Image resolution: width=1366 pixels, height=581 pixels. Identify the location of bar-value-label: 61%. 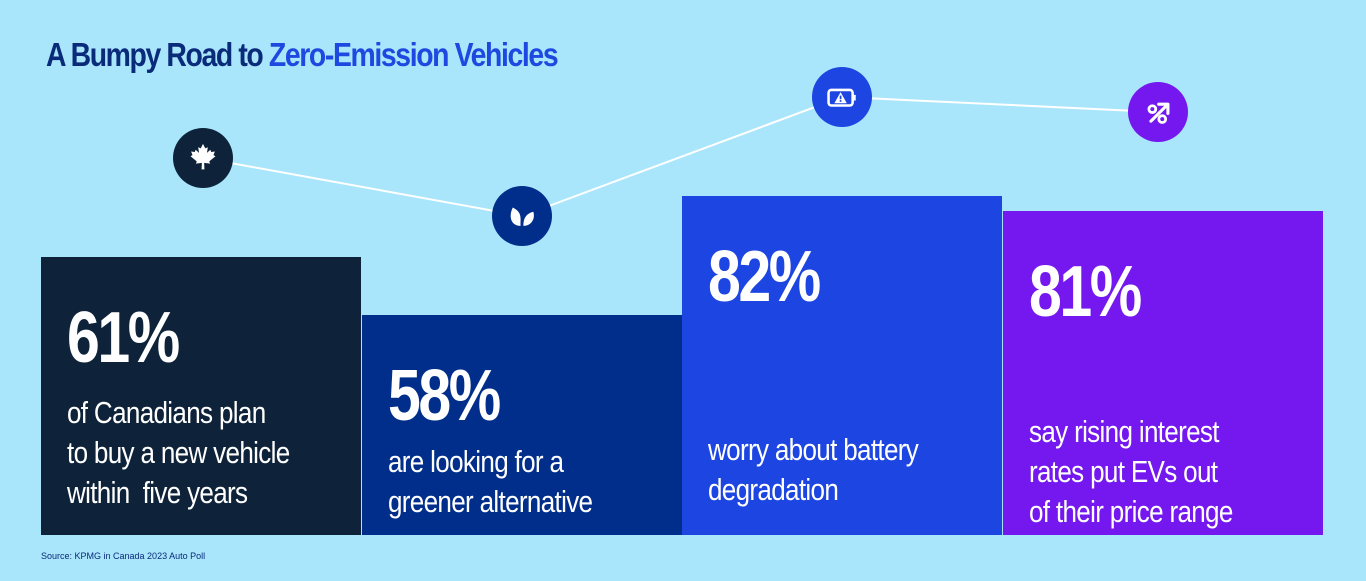
(123, 338).